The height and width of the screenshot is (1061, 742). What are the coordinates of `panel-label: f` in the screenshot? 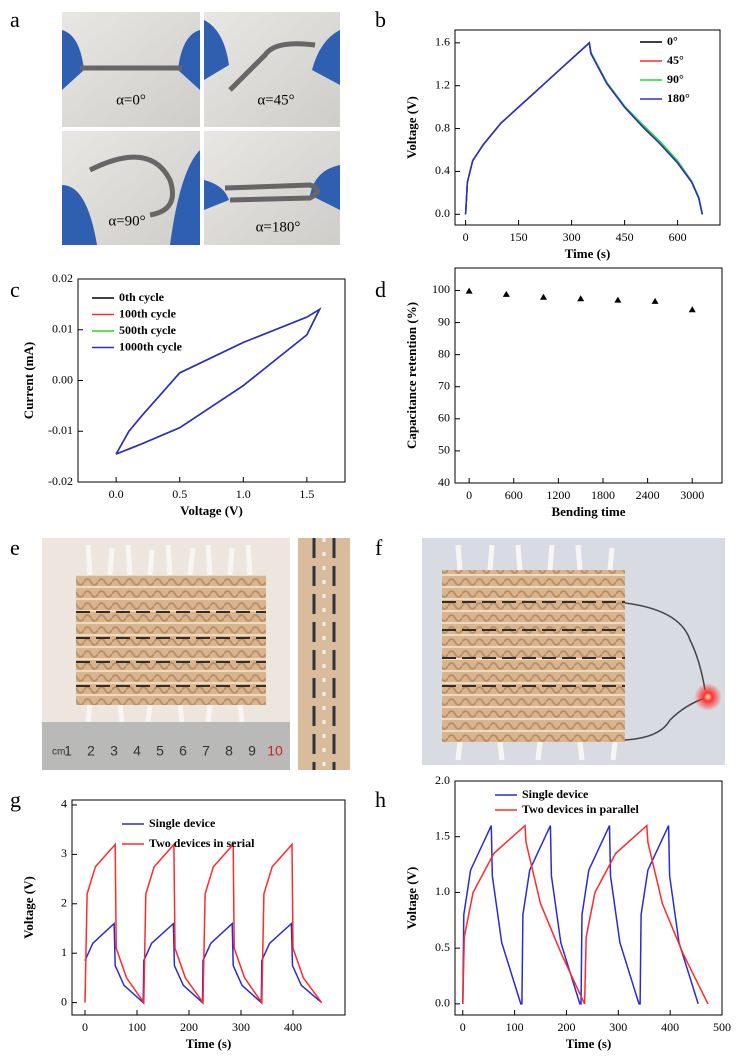 It's located at (379, 547).